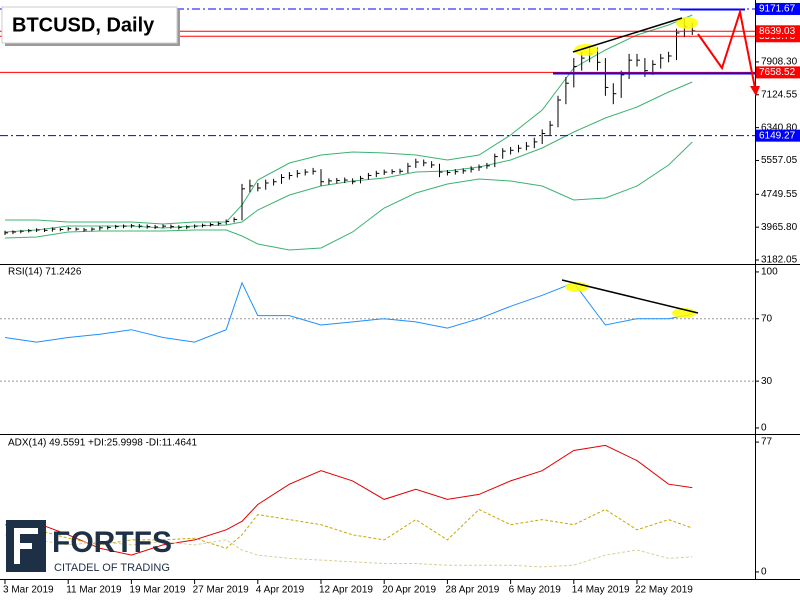 Image resolution: width=800 pixels, height=600 pixels. What do you see at coordinates (656, 163) in the screenshot?
I see `annotations` at bounding box center [656, 163].